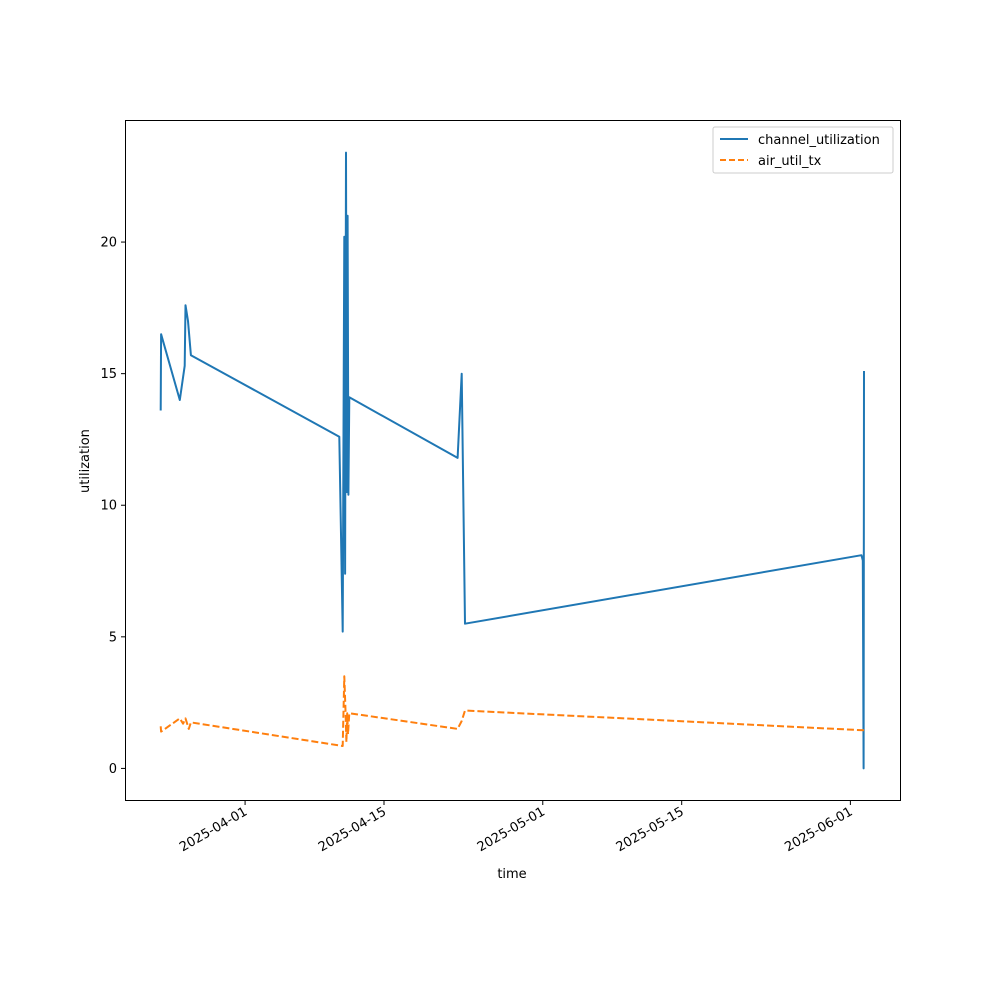 The image size is (1000, 1000). Describe the element at coordinates (85, 461) in the screenshot. I see `y-axis-title: utilization` at that location.